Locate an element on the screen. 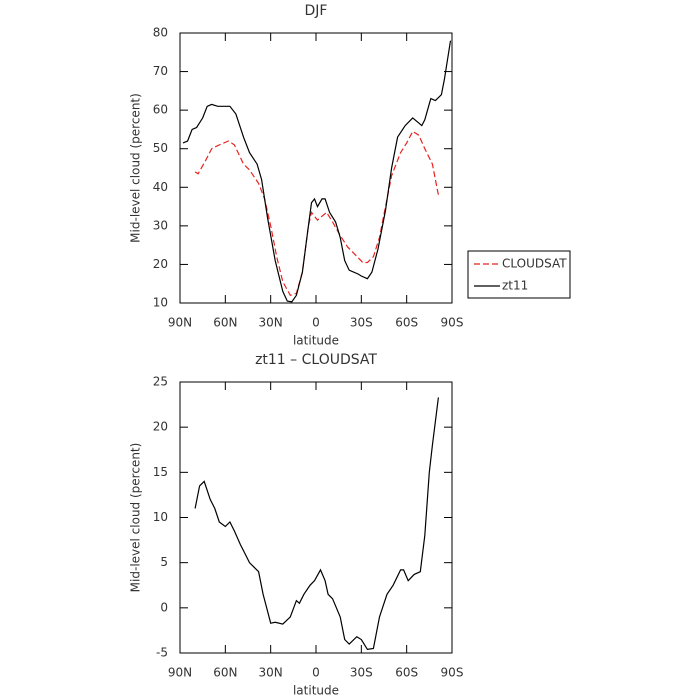  y-tick-label: 25 is located at coordinates (160, 382).